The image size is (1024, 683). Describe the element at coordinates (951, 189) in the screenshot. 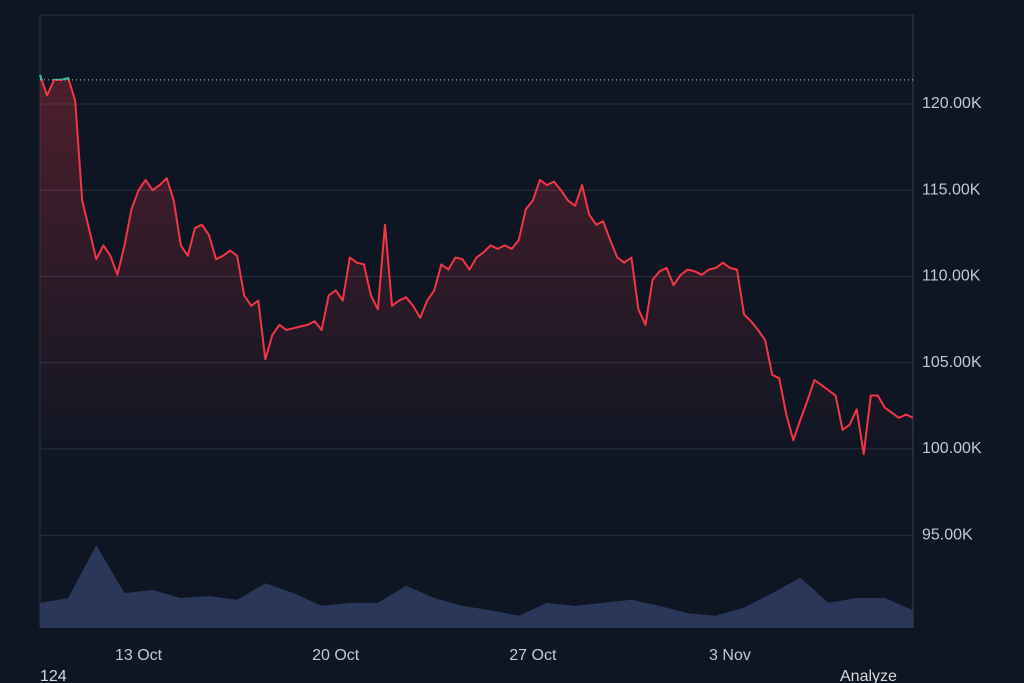

I see `y-tick-label: 115.00K` at that location.